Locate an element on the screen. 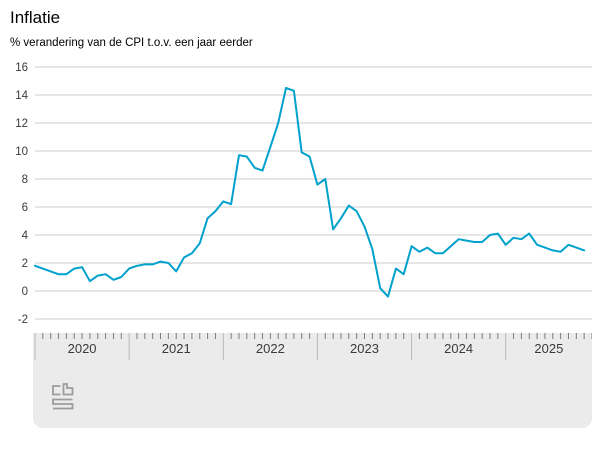 The image size is (600, 450). y-tick-label: 12 is located at coordinates (21, 124).